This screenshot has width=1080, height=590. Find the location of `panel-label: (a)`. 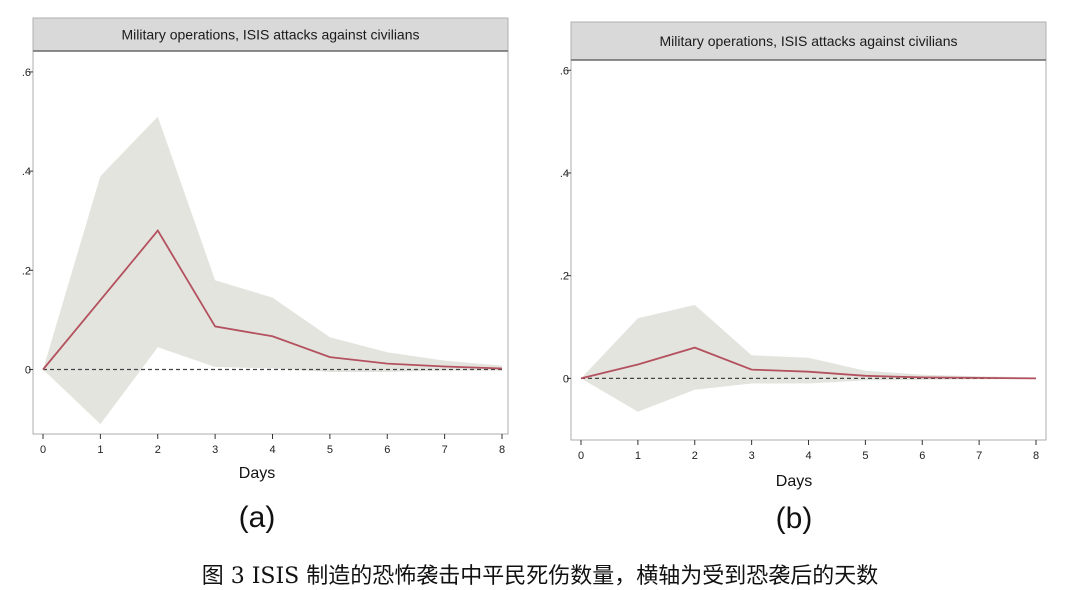

panel-label: (a) is located at coordinates (257, 517).